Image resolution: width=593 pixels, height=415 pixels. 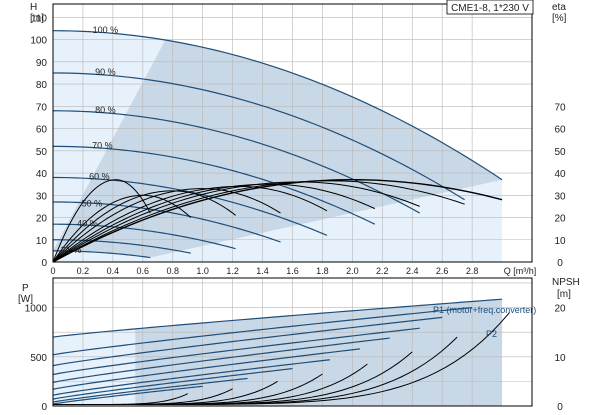 I want to click on eta-y-tick-label: 50, so click(x=560, y=152).